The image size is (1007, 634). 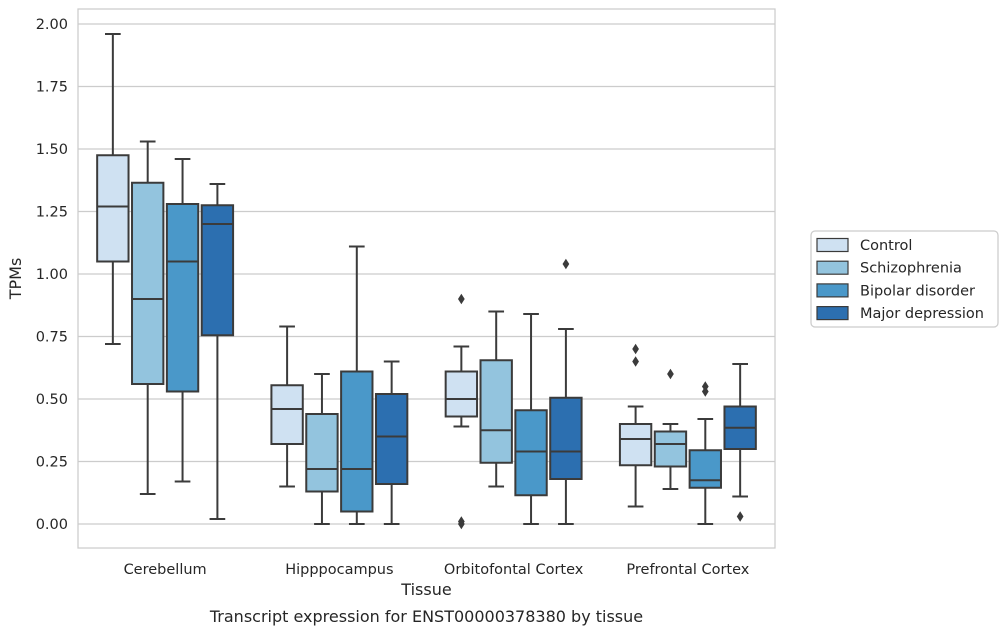 I want to click on y-tick-label: 0.75, so click(x=52, y=338).